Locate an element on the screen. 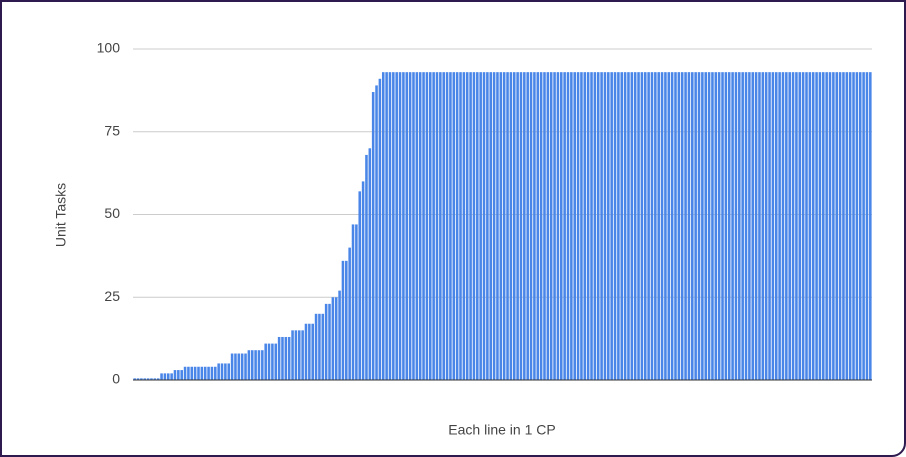 This screenshot has height=457, width=906. y-tick-label: 75 is located at coordinates (112, 130).